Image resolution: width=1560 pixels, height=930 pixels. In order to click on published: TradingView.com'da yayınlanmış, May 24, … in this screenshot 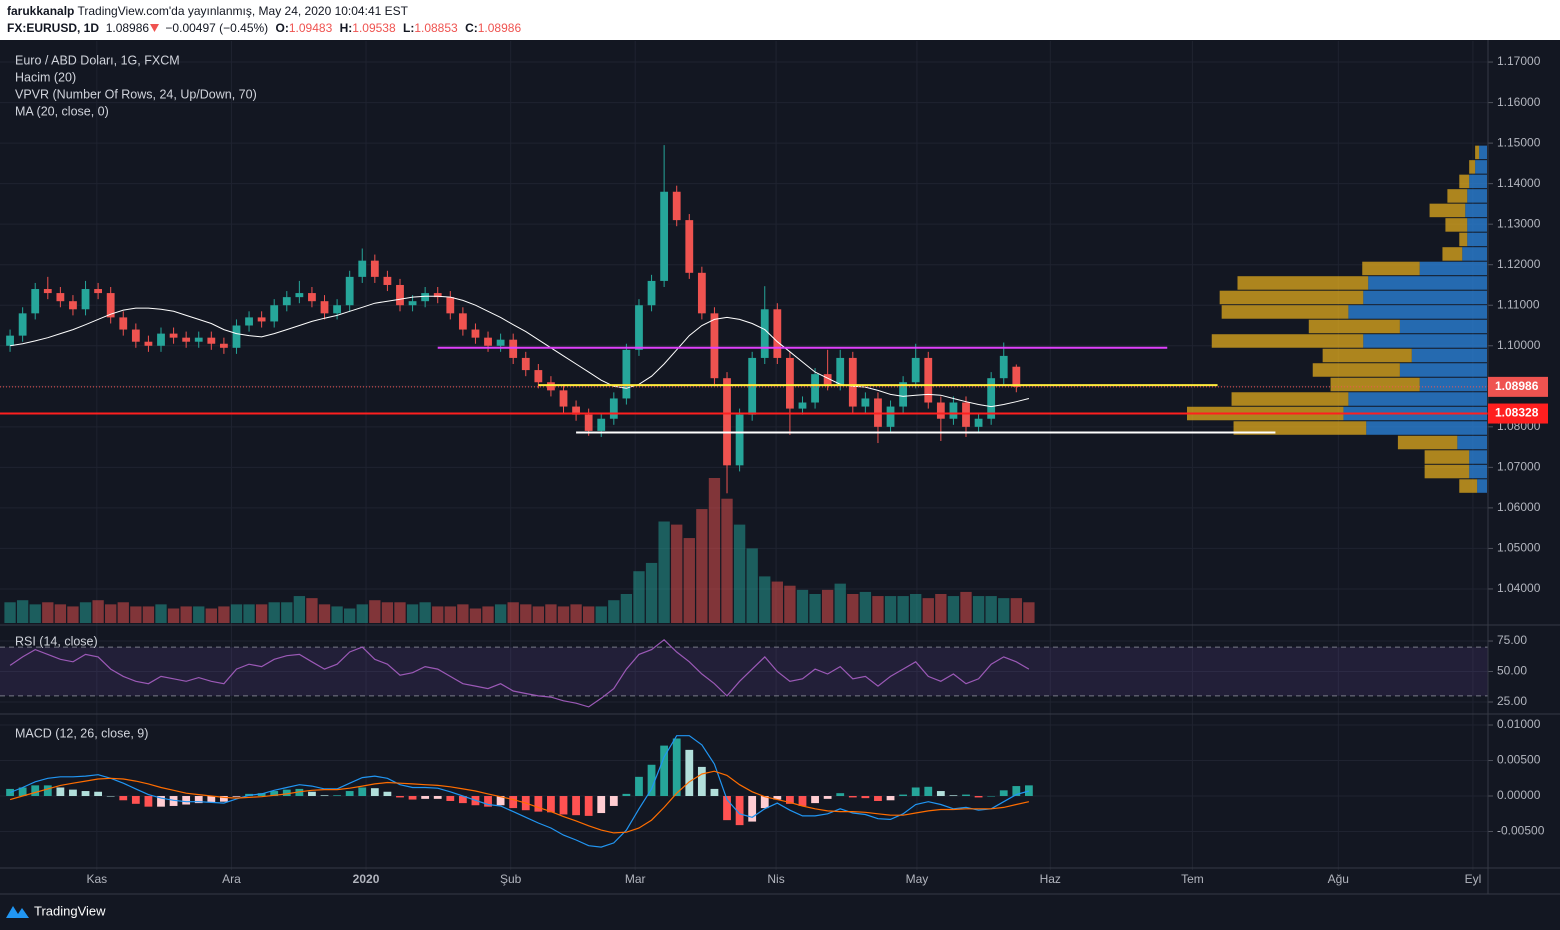, I will do `click(242, 11)`.